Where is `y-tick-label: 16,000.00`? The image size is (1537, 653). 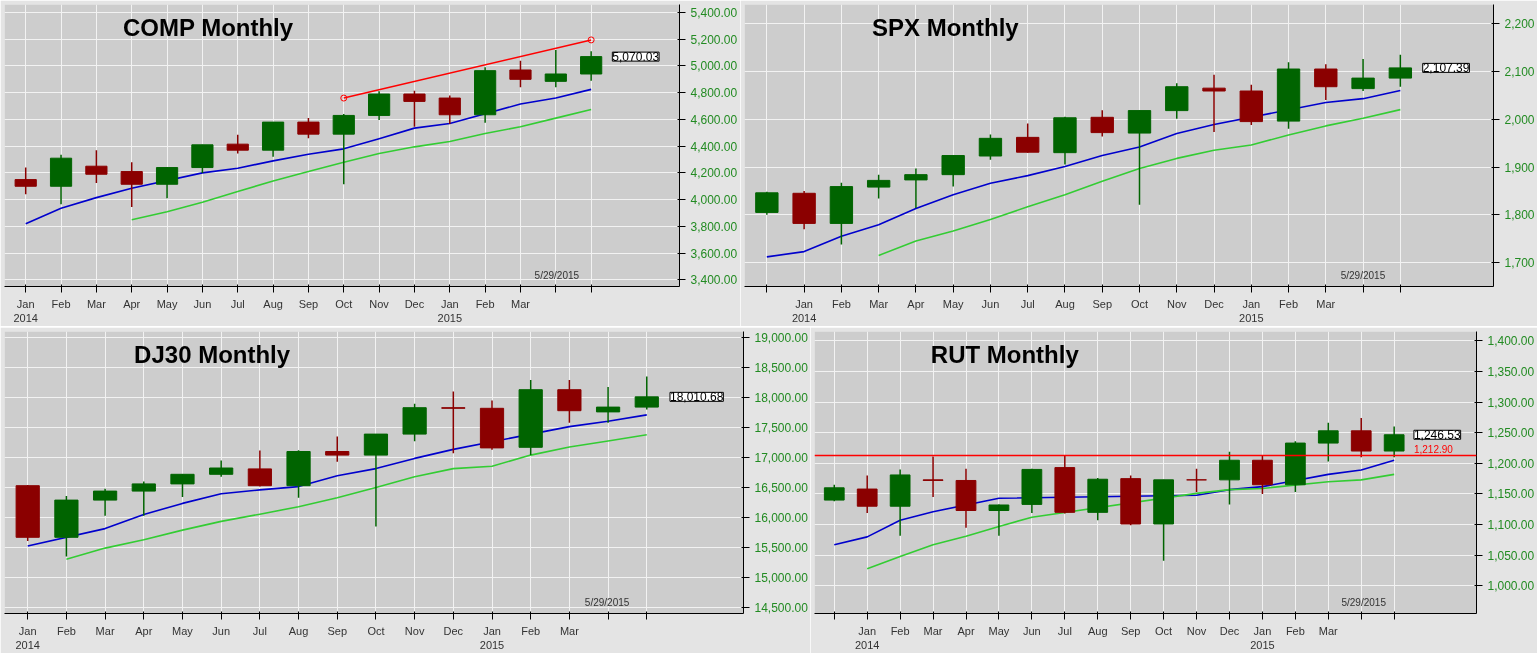 y-tick-label: 16,000.00 is located at coordinates (781, 517).